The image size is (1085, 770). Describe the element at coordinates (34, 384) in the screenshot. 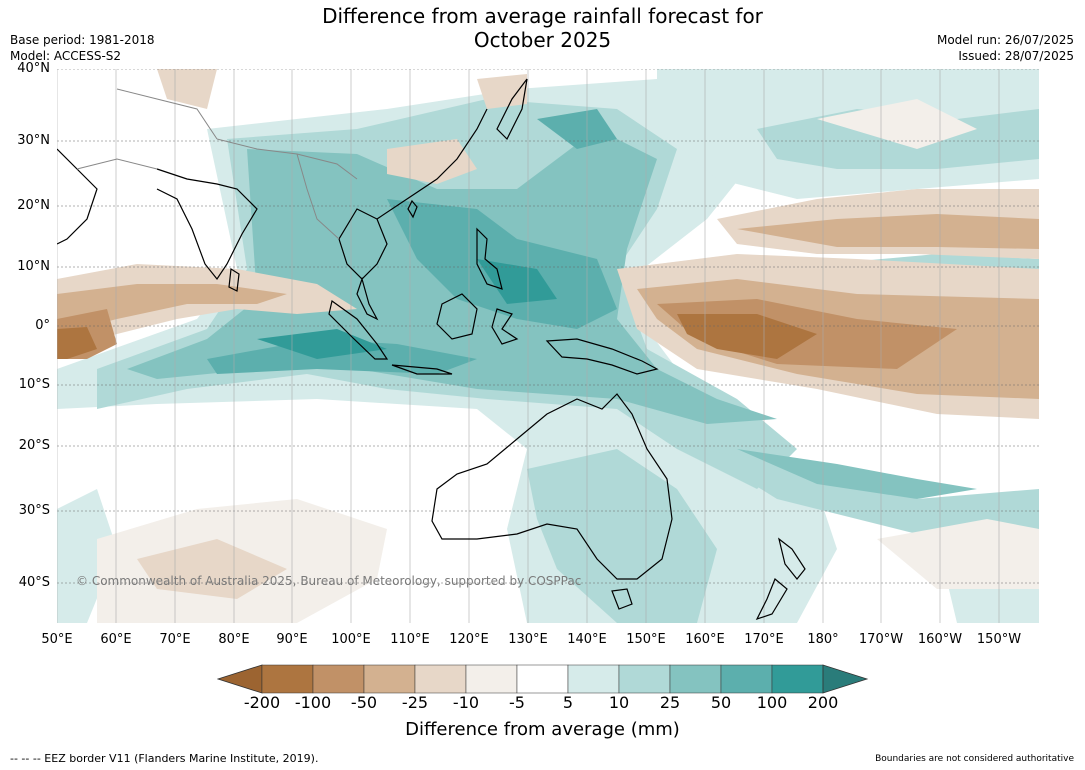

I see `lat-label: 10°S` at that location.